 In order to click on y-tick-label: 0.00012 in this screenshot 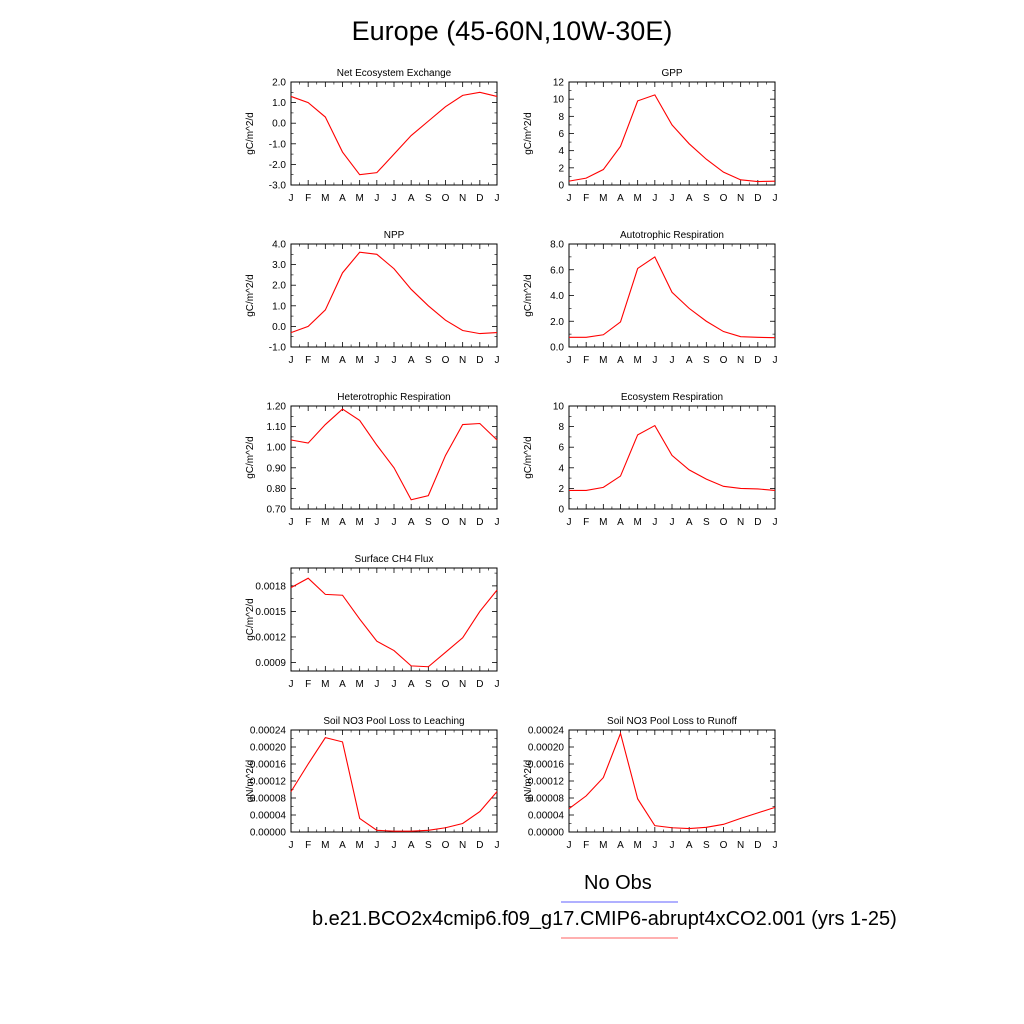, I will do `click(546, 782)`.